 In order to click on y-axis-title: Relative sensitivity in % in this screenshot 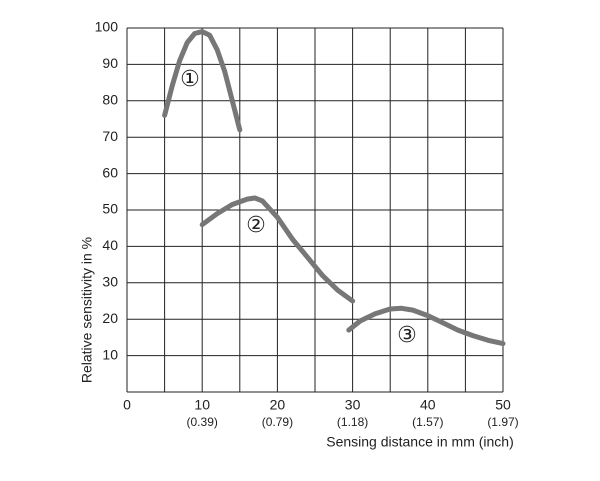, I will do `click(87, 310)`.